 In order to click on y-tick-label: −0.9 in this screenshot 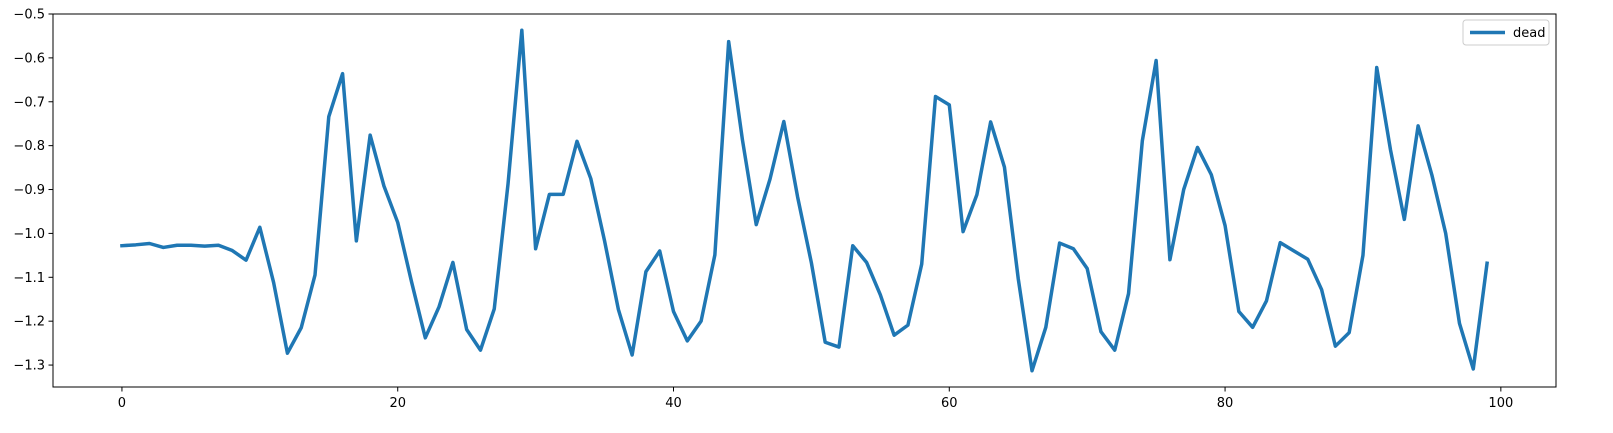, I will do `click(29, 190)`.